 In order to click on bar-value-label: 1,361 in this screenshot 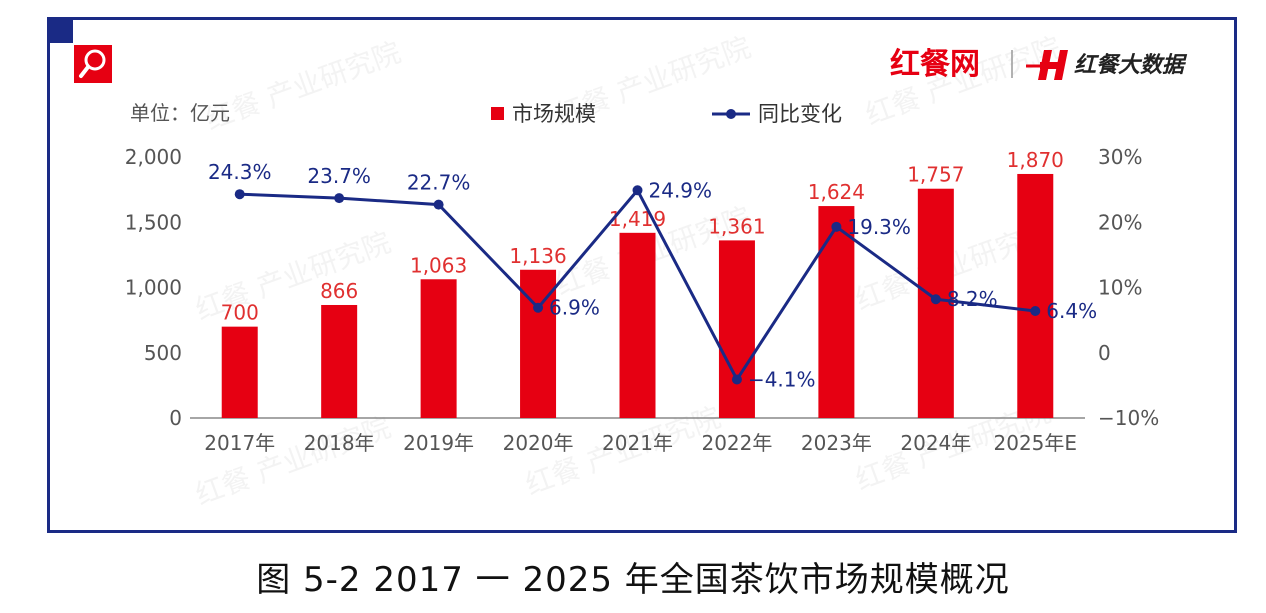, I will do `click(736, 226)`.